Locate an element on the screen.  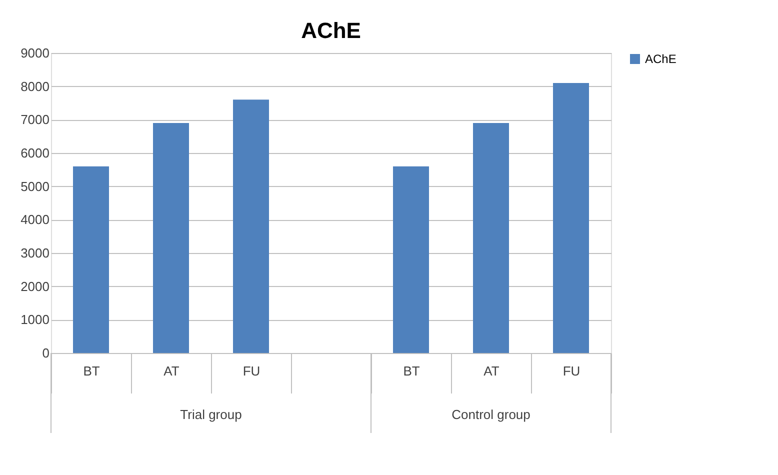
y-tick-label: 3000 is located at coordinates (35, 253).